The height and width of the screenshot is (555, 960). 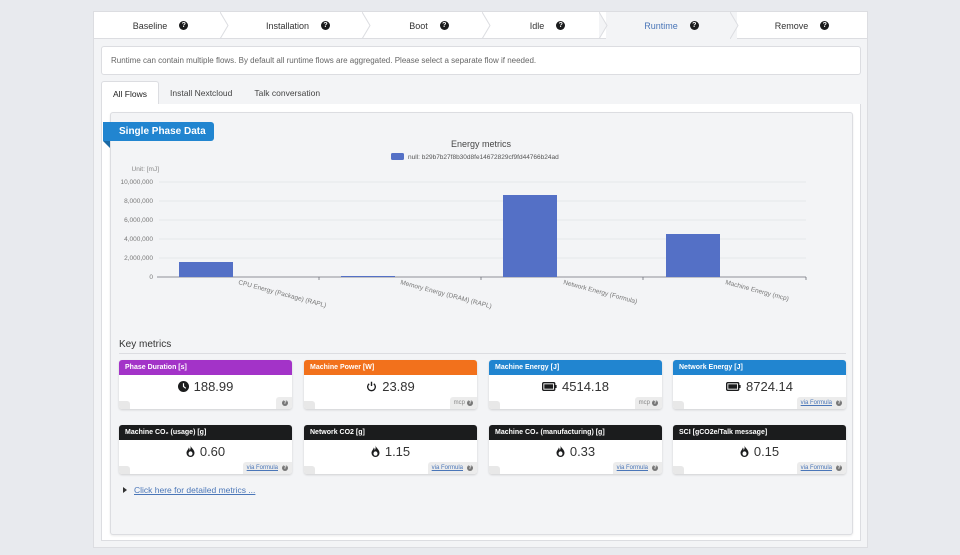 I want to click on metric-value: 188.99, so click(x=213, y=386).